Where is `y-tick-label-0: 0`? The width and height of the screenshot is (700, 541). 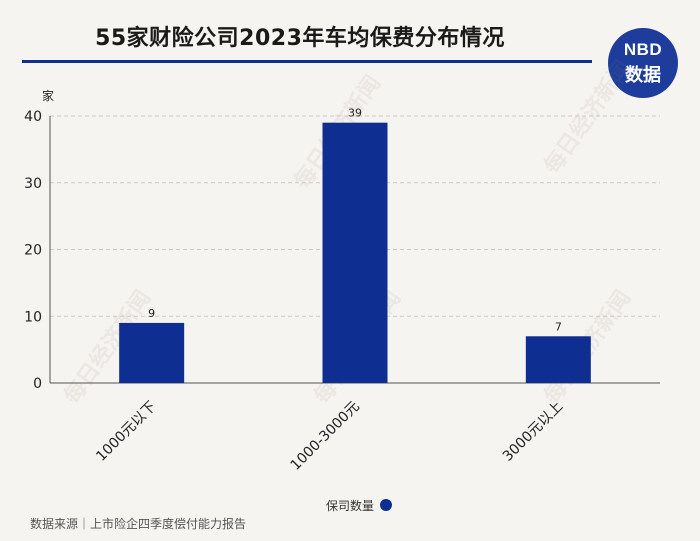 y-tick-label-0: 0 is located at coordinates (37, 384).